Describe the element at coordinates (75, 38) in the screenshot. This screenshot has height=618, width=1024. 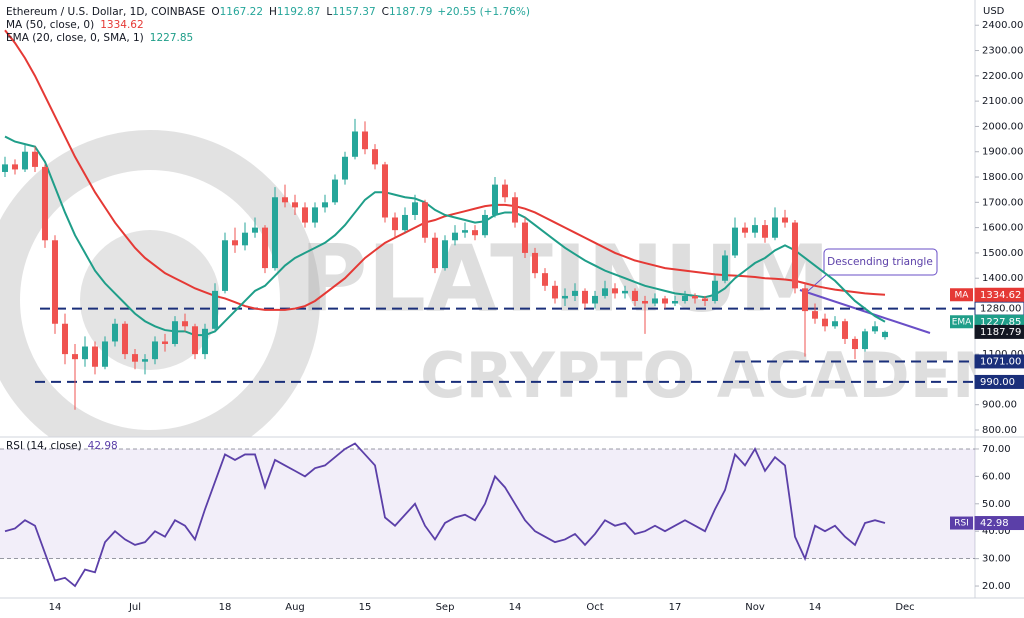
I see `legend-name: EMA (20, close, 0, SMA, 1)` at that location.